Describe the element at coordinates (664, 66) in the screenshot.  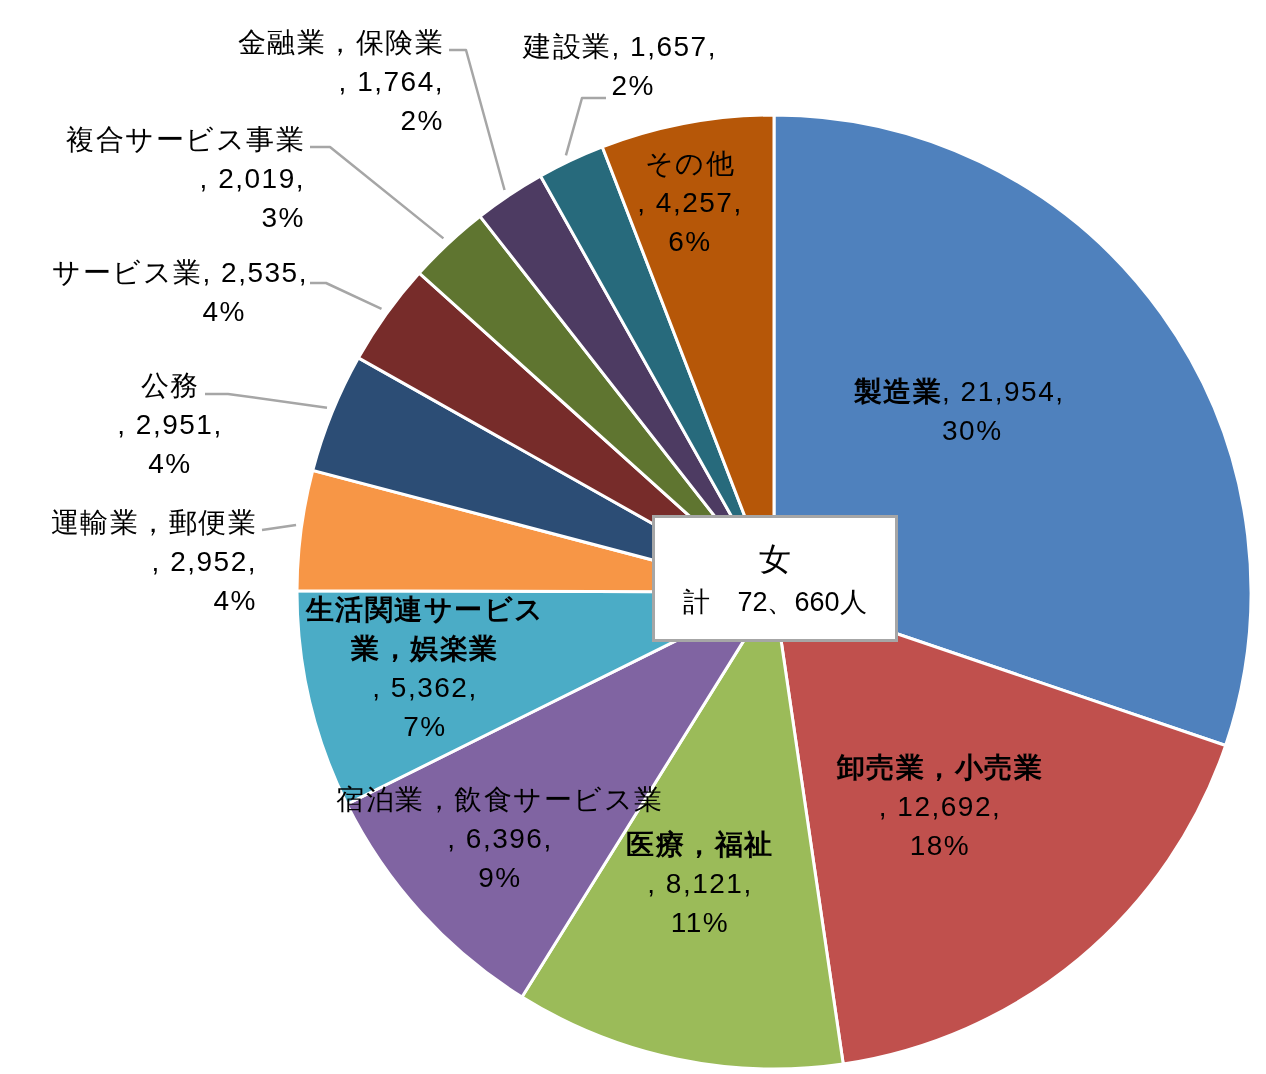
I see `data-label: , 1,657, 2%` at that location.